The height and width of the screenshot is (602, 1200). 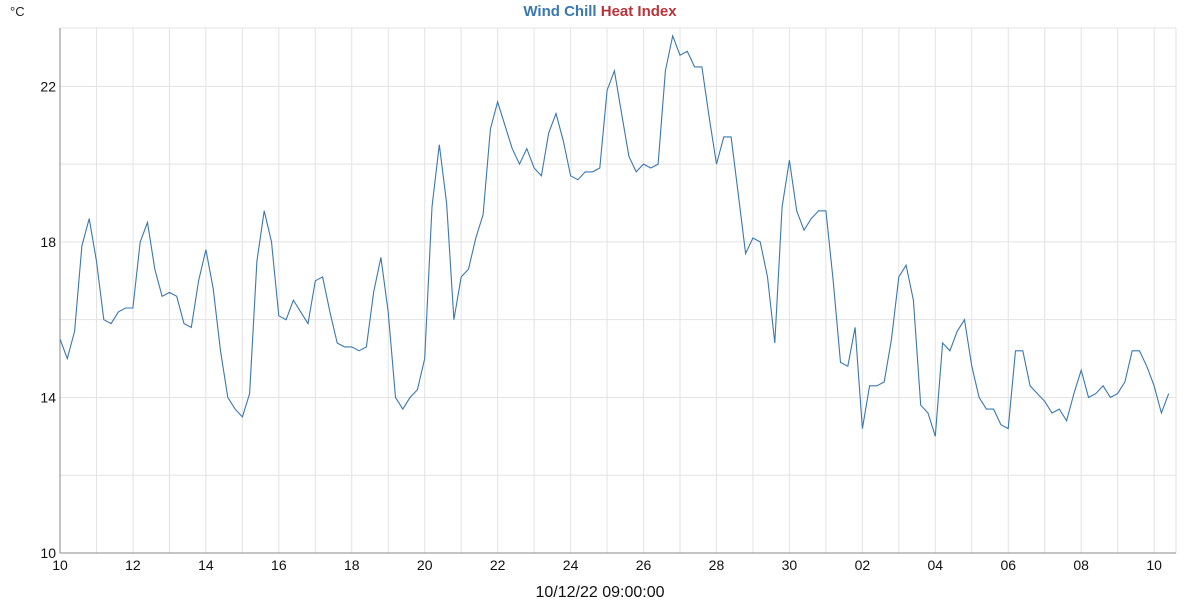 What do you see at coordinates (1081, 565) in the screenshot?
I see `x-tick-label: 08` at bounding box center [1081, 565].